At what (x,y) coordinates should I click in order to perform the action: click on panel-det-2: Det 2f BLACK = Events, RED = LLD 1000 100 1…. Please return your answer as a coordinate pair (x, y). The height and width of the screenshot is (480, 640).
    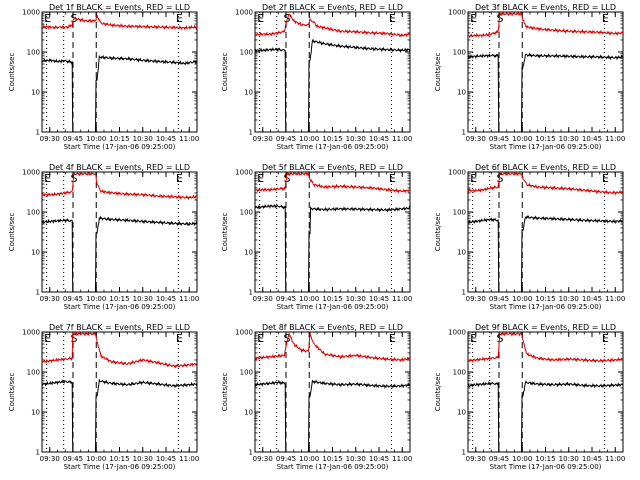
    Looking at the image, I should click on (316, 77).